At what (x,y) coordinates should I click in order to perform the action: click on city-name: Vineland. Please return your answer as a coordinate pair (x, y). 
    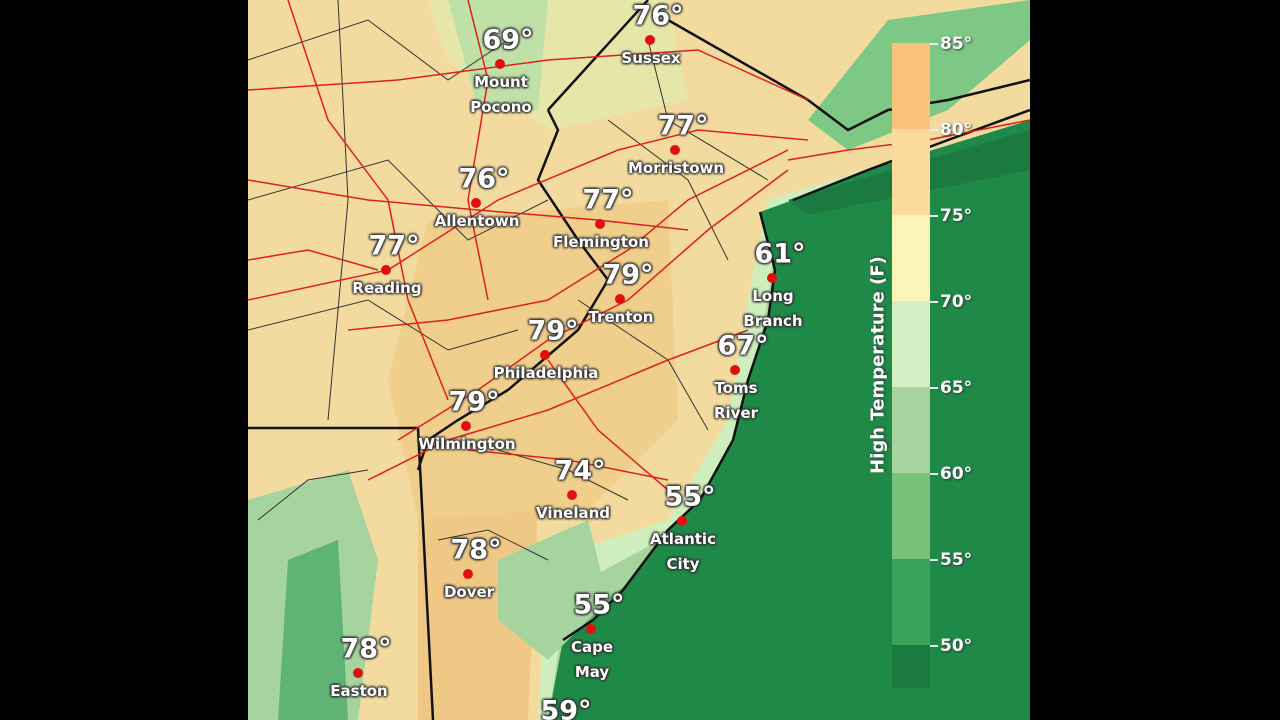
    Looking at the image, I should click on (573, 513).